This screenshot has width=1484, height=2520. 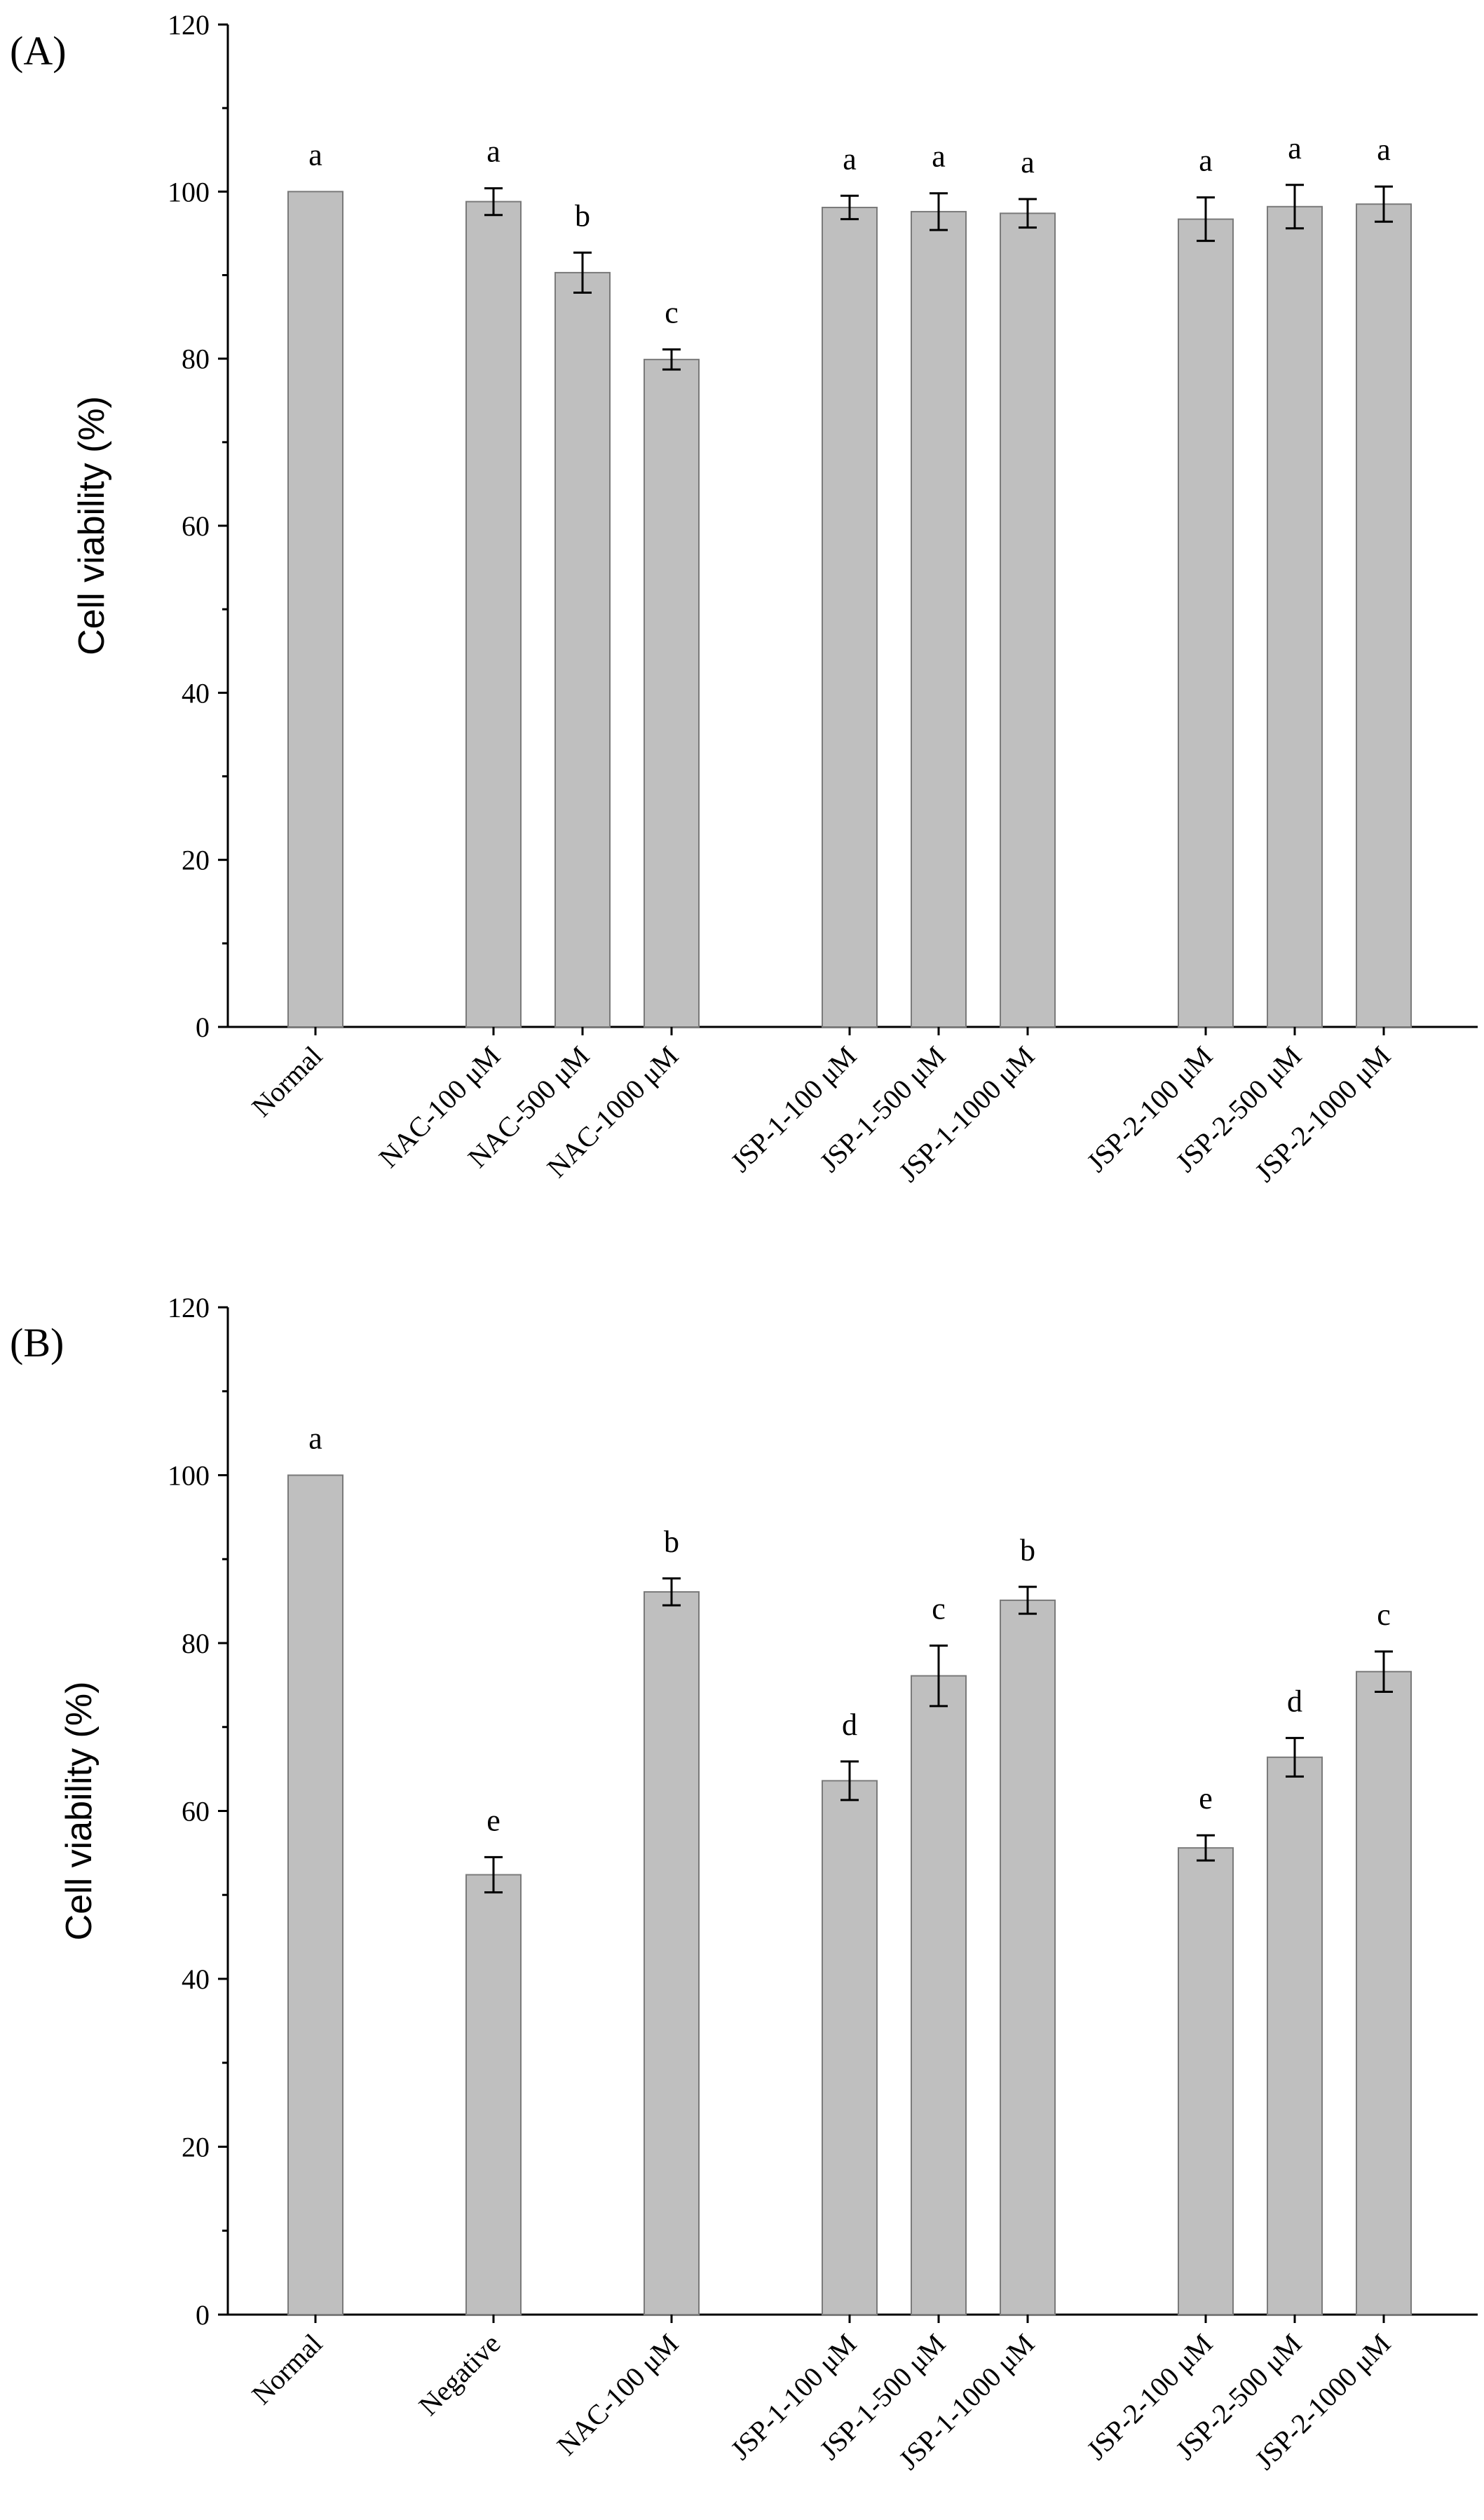 What do you see at coordinates (38, 51) in the screenshot?
I see `panel-label: (A)` at bounding box center [38, 51].